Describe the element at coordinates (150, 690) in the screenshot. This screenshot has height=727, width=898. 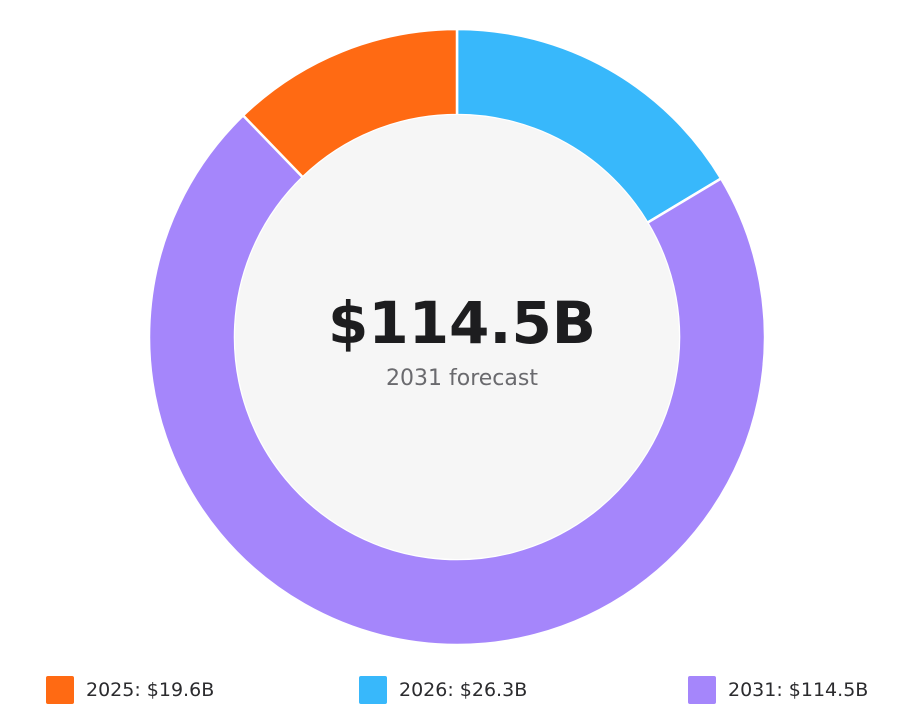
I see `legend-label: 2025: $19.6B` at that location.